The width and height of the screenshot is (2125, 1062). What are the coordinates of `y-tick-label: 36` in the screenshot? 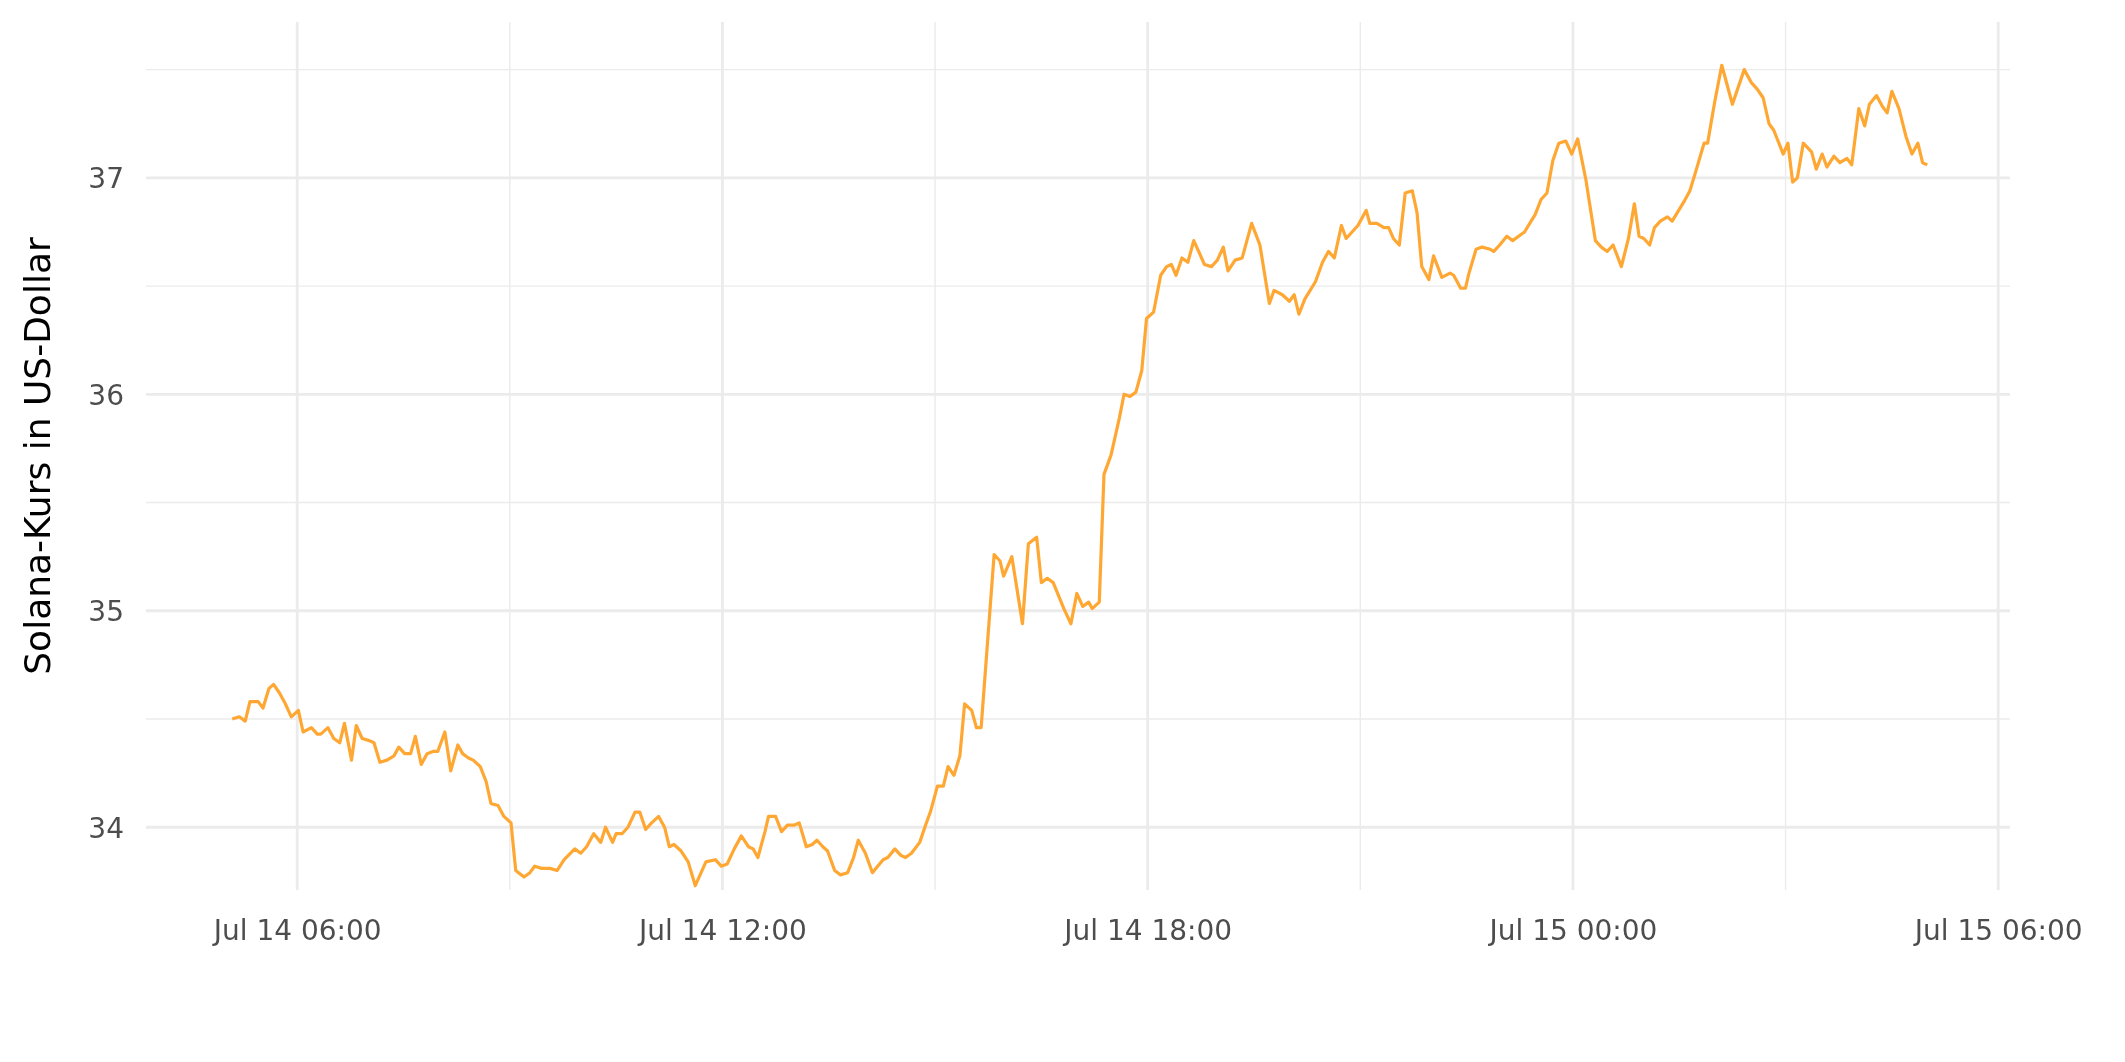 It's located at (106, 395).